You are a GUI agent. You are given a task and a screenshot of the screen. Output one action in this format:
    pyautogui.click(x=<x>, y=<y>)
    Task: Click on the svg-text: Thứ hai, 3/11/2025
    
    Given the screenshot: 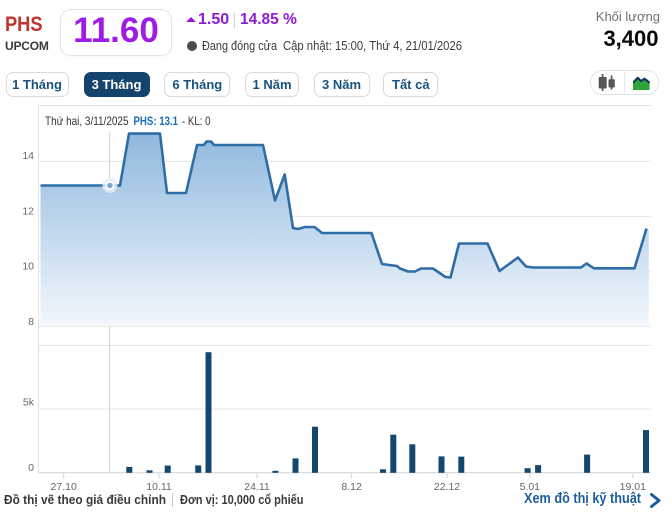 What is the action you would take?
    pyautogui.click(x=87, y=121)
    